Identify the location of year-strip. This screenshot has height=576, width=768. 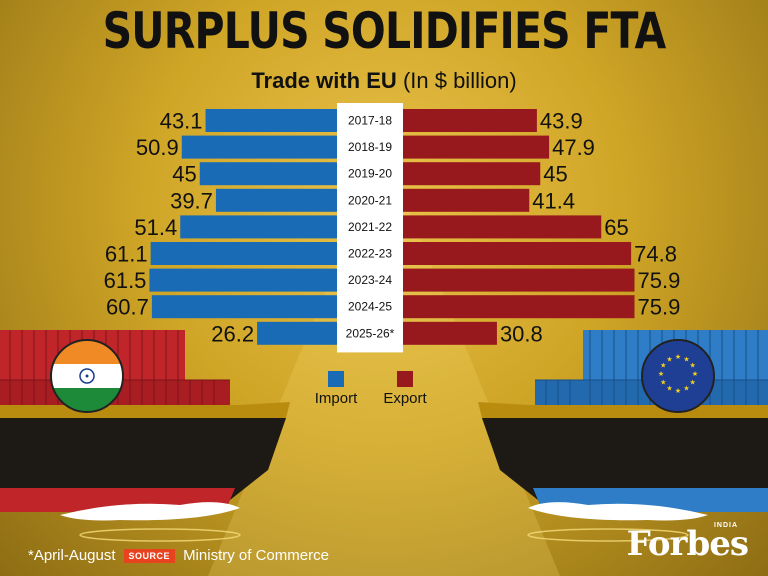
(370, 228).